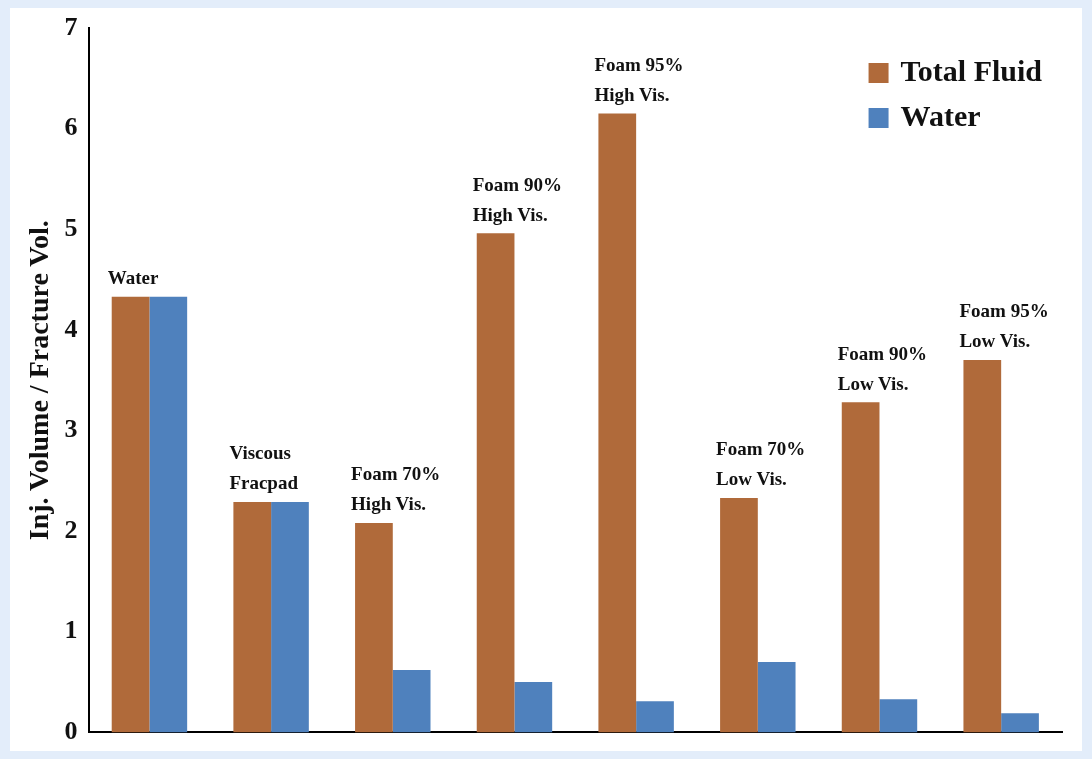  Describe the element at coordinates (71, 731) in the screenshot. I see `y-tick-label: 0` at that location.